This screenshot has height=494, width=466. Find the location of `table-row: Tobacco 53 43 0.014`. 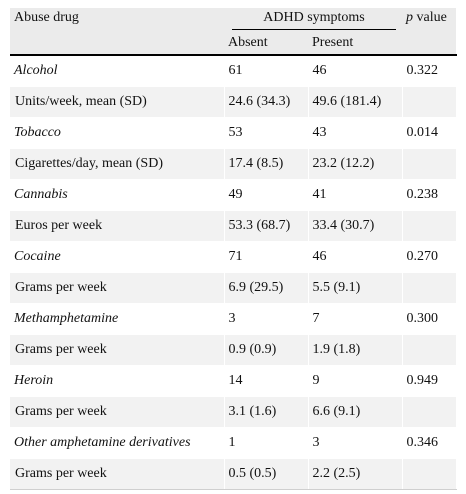

table-row: Tobacco 53 43 0.014 is located at coordinates (233, 132).